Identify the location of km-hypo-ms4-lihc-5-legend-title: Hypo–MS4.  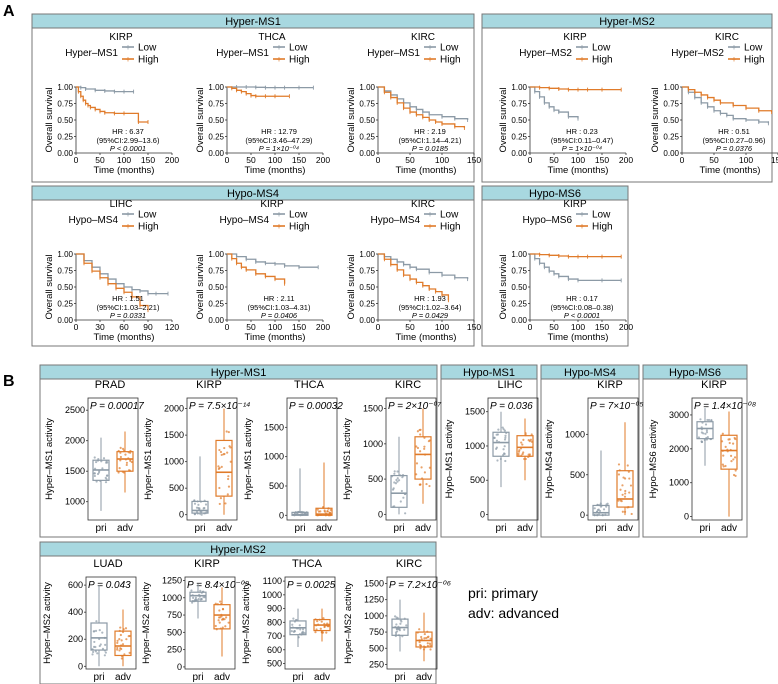
(94, 220).